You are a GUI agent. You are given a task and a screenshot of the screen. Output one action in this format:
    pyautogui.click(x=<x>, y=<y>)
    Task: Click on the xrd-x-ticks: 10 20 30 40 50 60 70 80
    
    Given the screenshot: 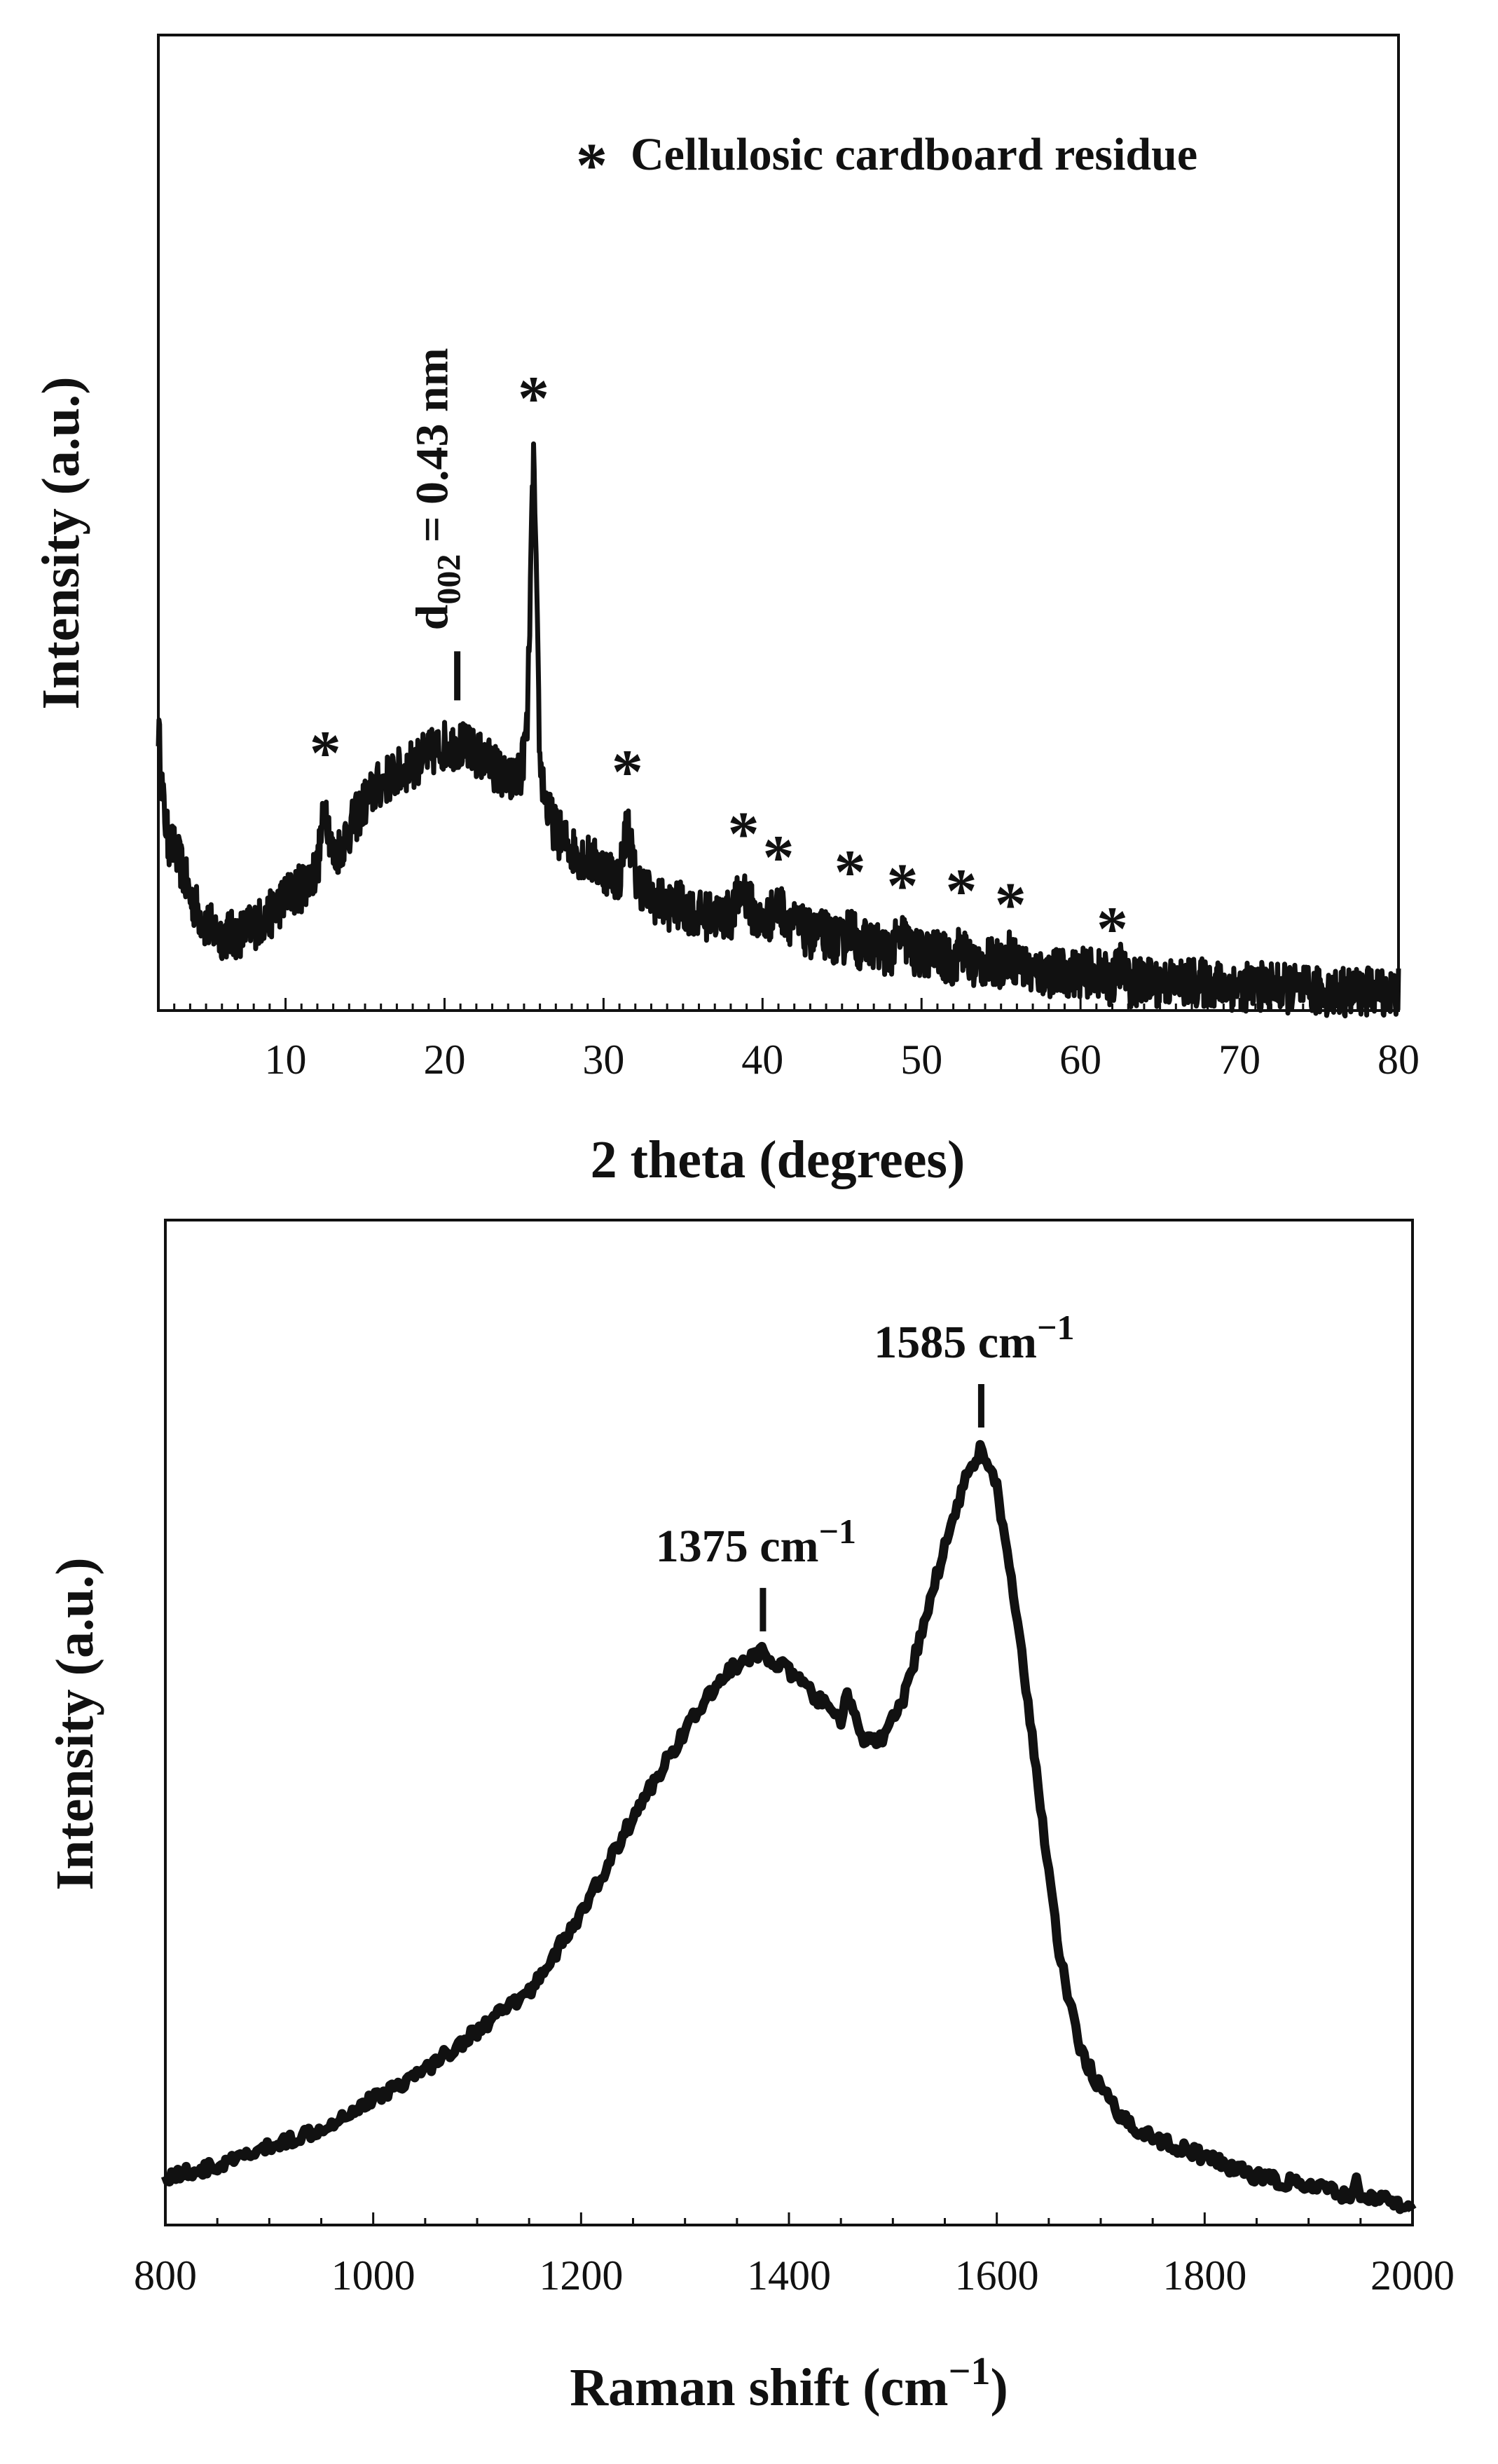 What is the action you would take?
    pyautogui.click(x=788, y=1040)
    